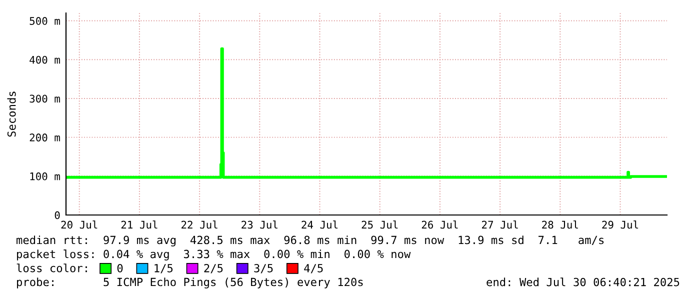 The image size is (697, 297). Describe the element at coordinates (200, 224) in the screenshot. I see `x-tick-label: 22 Jul` at that location.